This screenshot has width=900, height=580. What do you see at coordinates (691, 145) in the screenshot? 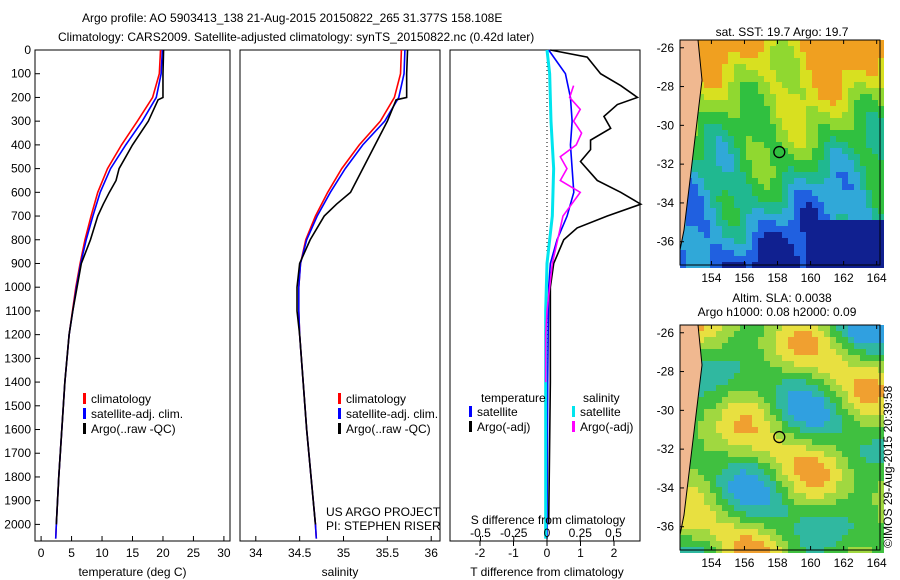
I see `coastline-land` at bounding box center [691, 145].